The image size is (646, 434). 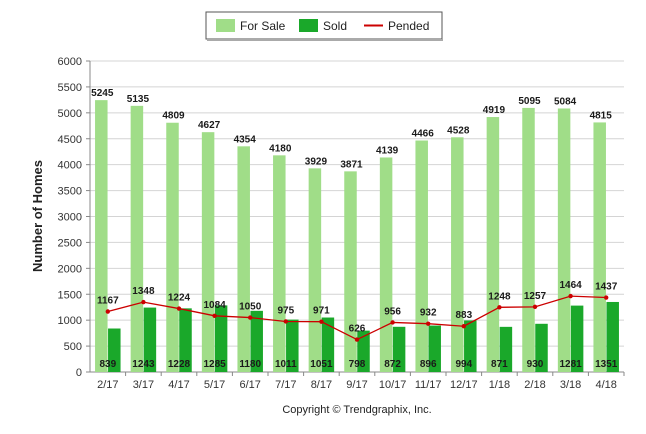 What do you see at coordinates (463, 364) in the screenshot?
I see `sold-value-label: 994` at bounding box center [463, 364].